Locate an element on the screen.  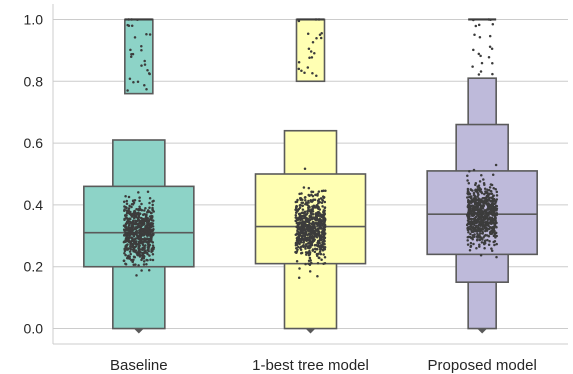
strip-points-group is located at coordinates (139, 147).